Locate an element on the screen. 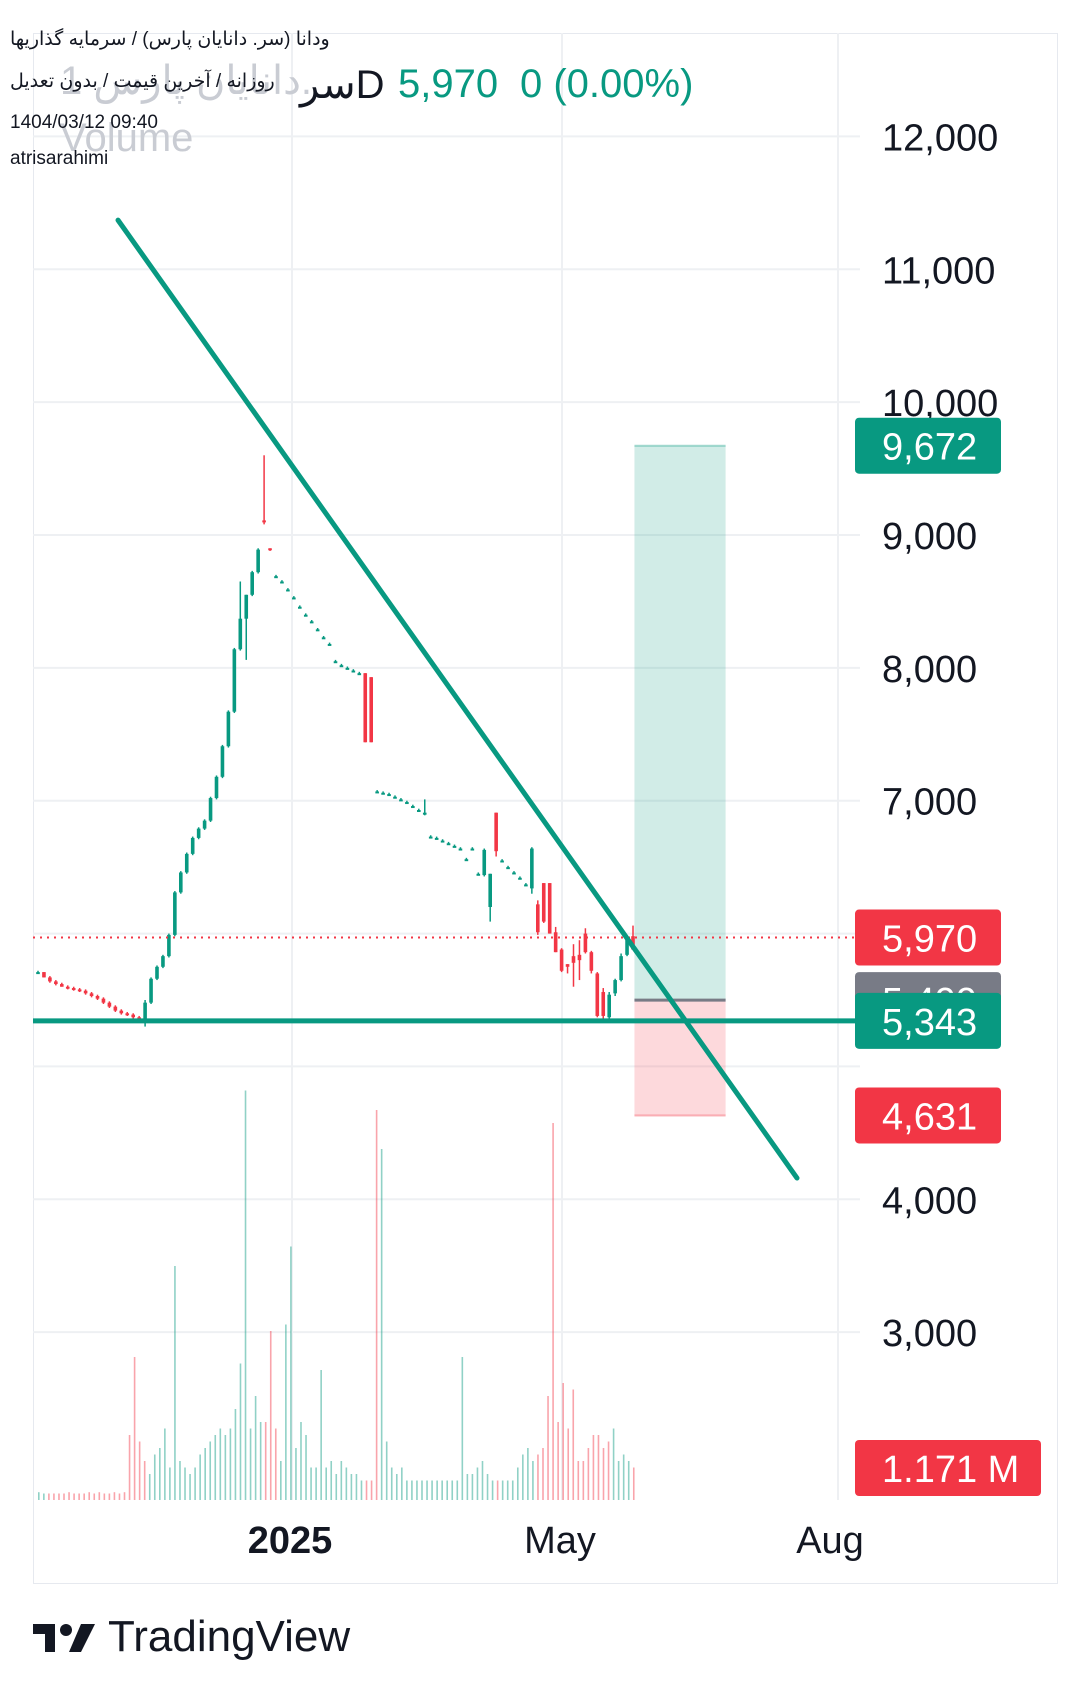 The height and width of the screenshot is (1688, 1083). volume-tag: 1.171 M is located at coordinates (948, 1468).